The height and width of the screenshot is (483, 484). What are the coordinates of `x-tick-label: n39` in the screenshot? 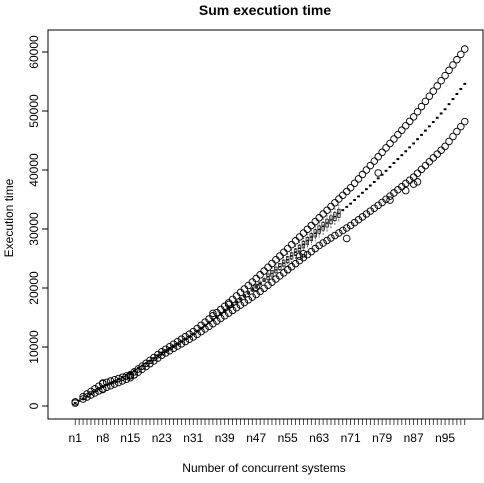 It's located at (225, 438).